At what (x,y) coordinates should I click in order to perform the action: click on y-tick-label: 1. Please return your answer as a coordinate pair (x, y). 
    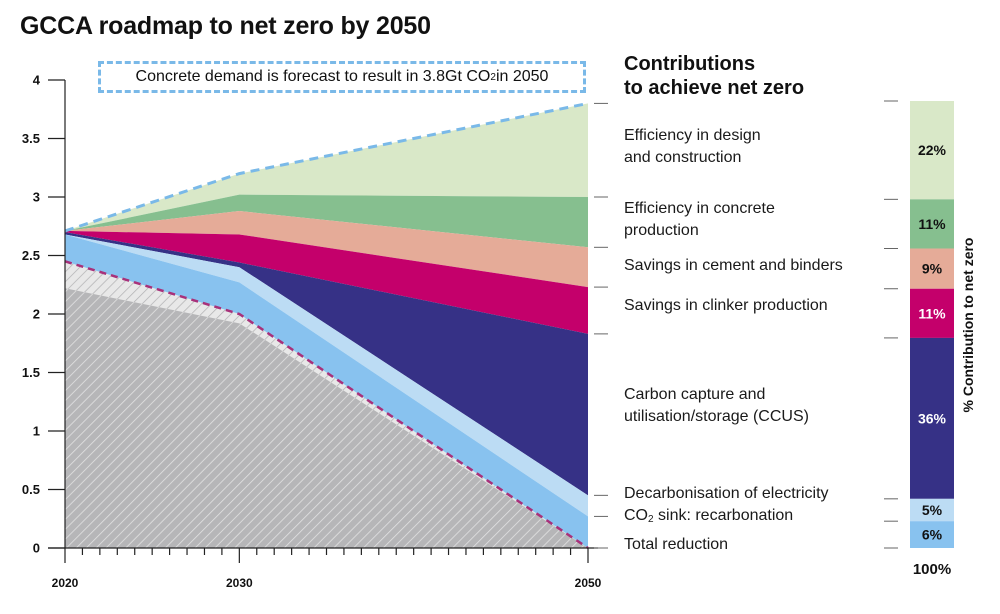
    Looking at the image, I should click on (36, 431).